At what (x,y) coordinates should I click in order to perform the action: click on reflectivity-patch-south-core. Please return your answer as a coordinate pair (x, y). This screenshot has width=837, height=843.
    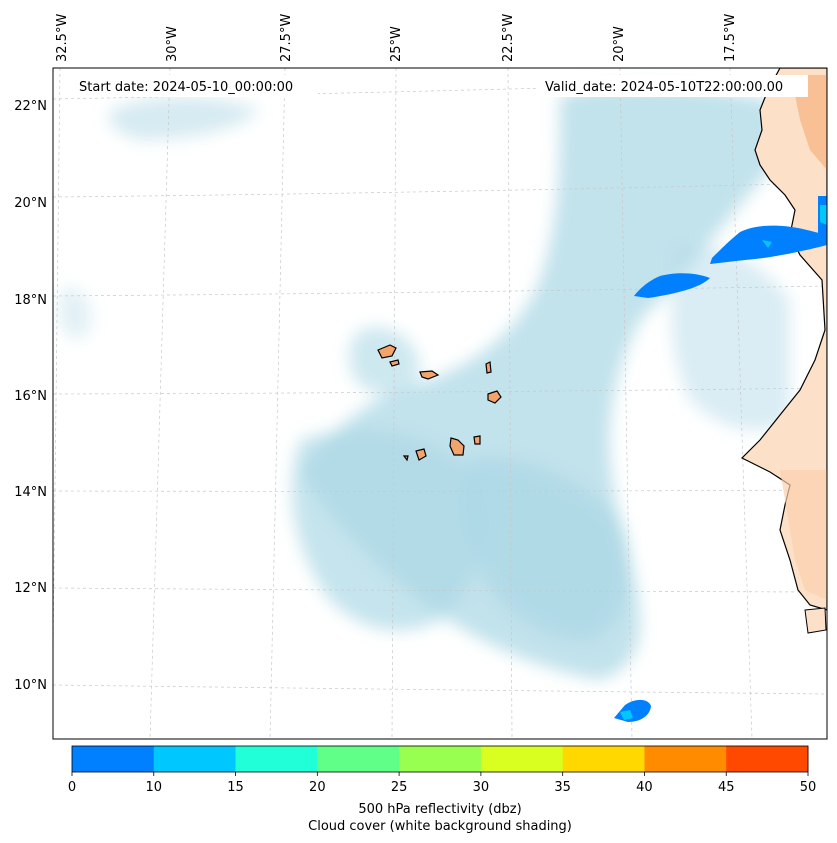
    Looking at the image, I should click on (626, 715).